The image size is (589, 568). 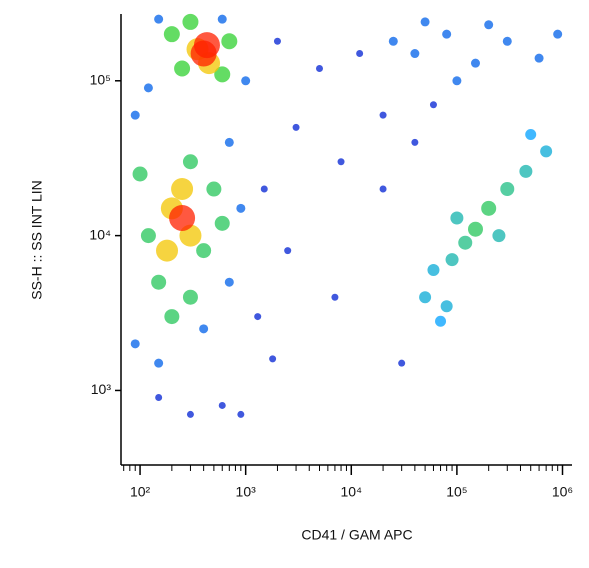 What do you see at coordinates (562, 492) in the screenshot?
I see `x-tick-label: 10⁶` at bounding box center [562, 492].